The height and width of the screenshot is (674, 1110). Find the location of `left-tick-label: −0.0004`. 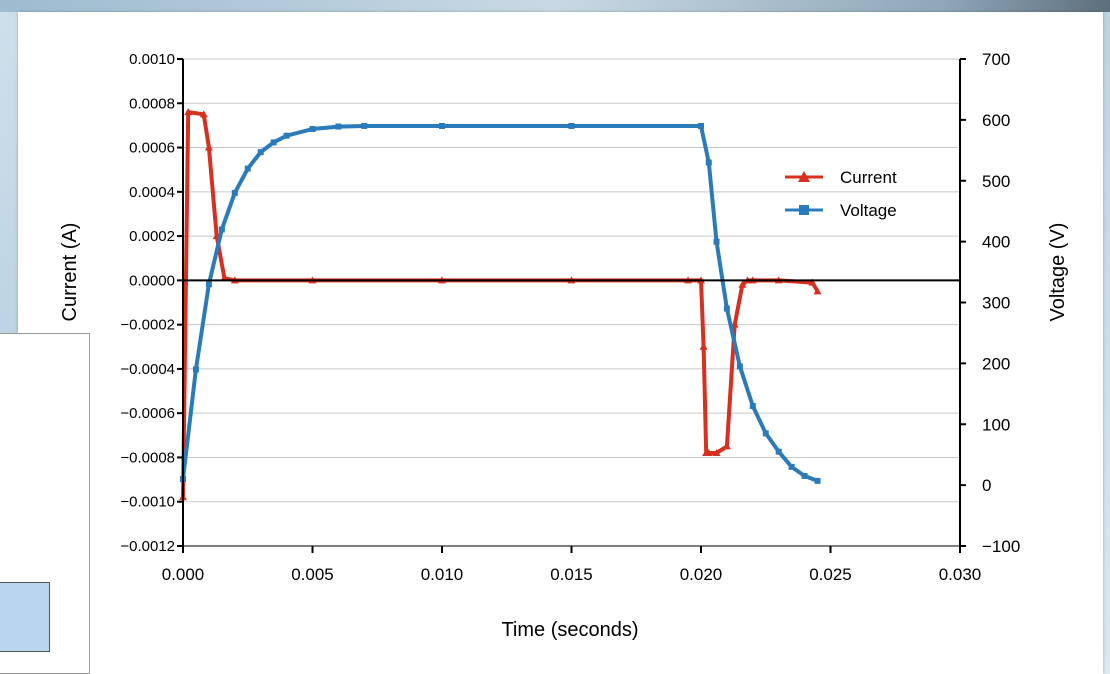

left-tick-label: −0.0004 is located at coordinates (147, 369).